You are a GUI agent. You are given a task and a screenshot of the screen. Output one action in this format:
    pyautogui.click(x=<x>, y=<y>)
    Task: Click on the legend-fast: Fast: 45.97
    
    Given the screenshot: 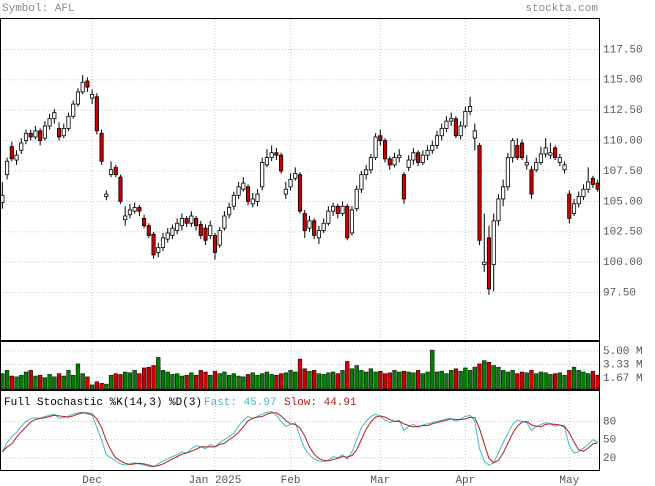 What is the action you would take?
    pyautogui.click(x=240, y=403)
    